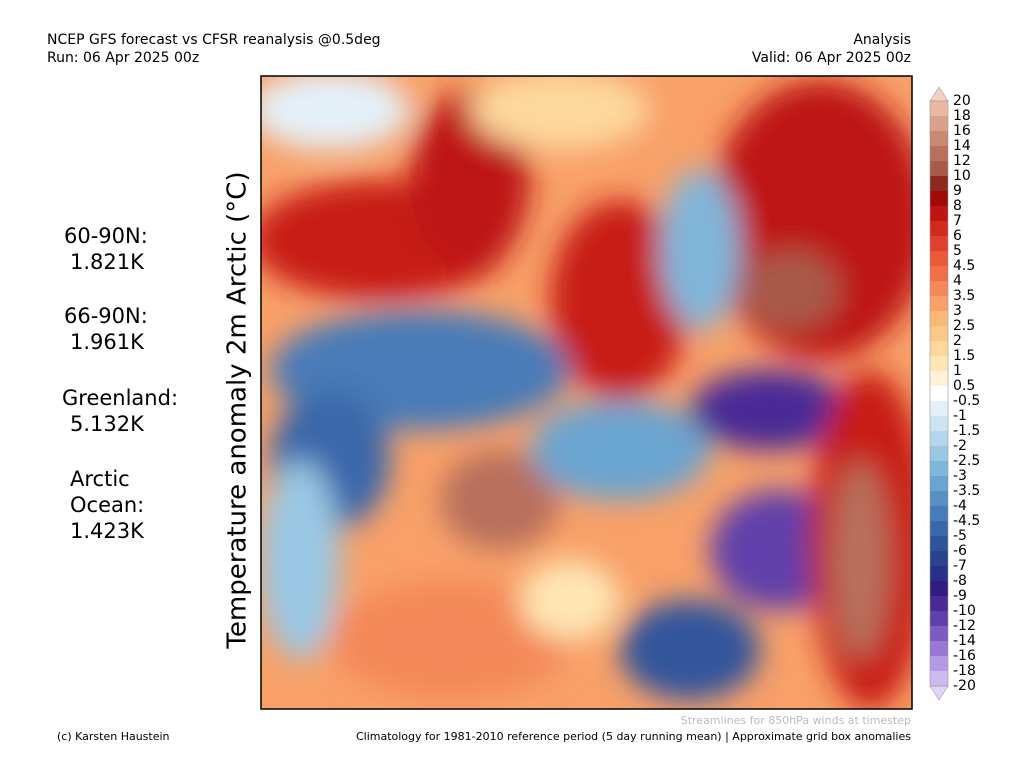 The width and height of the screenshot is (1024, 768). I want to click on colorbar-label: -4, so click(960, 506).